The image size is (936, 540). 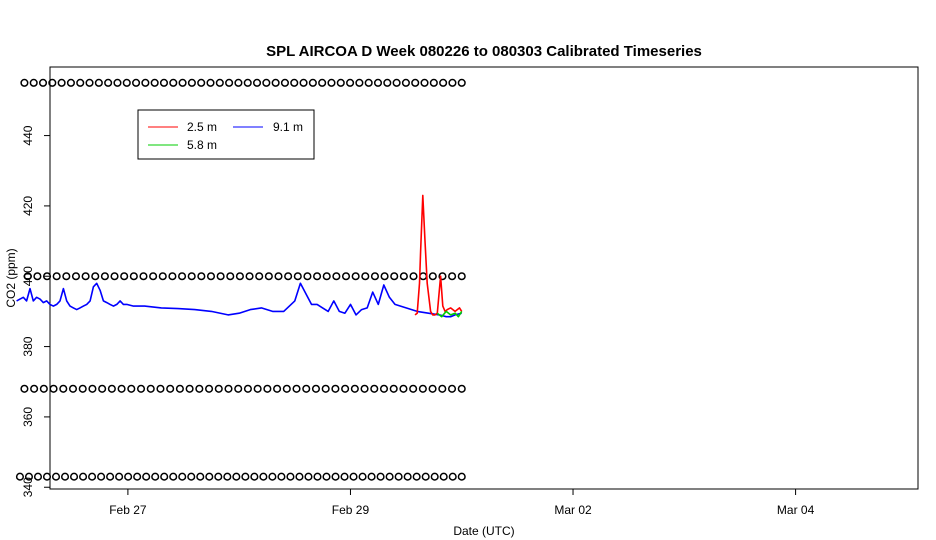 What do you see at coordinates (483, 531) in the screenshot?
I see `x-axis-label: Date (UTC)` at bounding box center [483, 531].